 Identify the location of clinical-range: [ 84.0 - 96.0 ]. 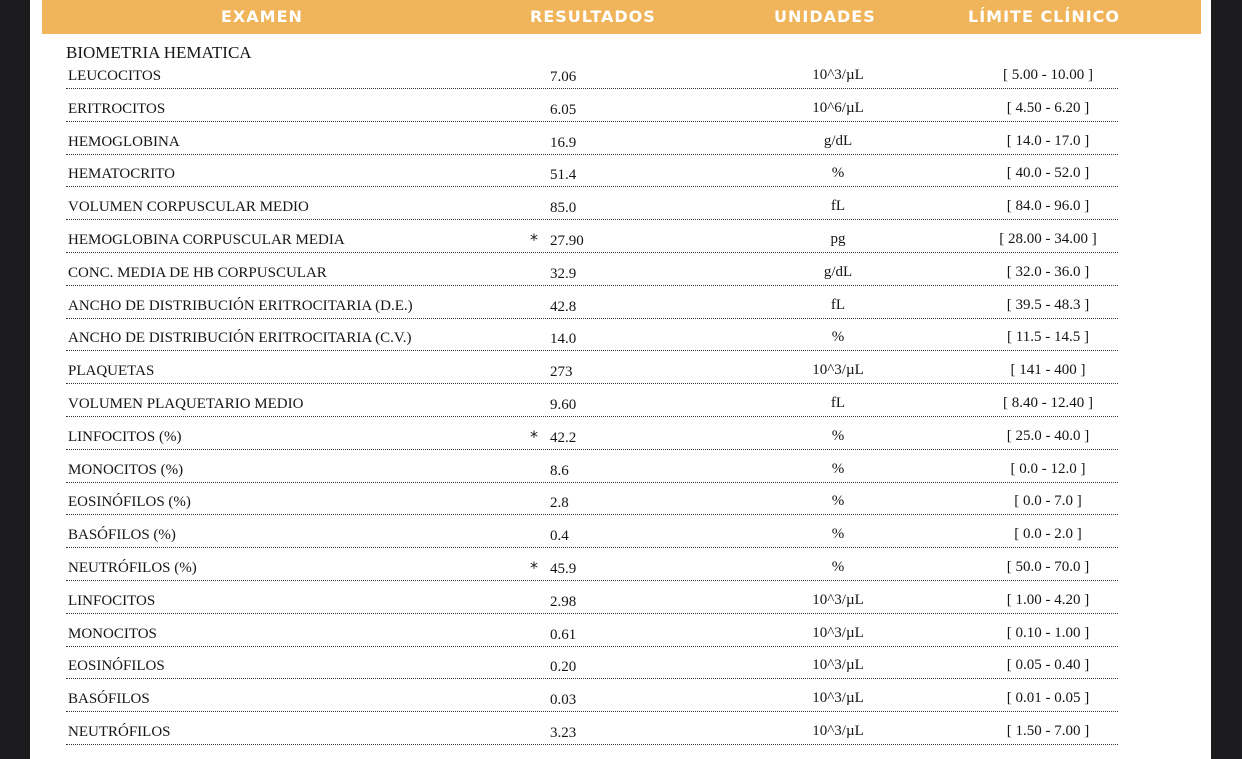
(1048, 206).